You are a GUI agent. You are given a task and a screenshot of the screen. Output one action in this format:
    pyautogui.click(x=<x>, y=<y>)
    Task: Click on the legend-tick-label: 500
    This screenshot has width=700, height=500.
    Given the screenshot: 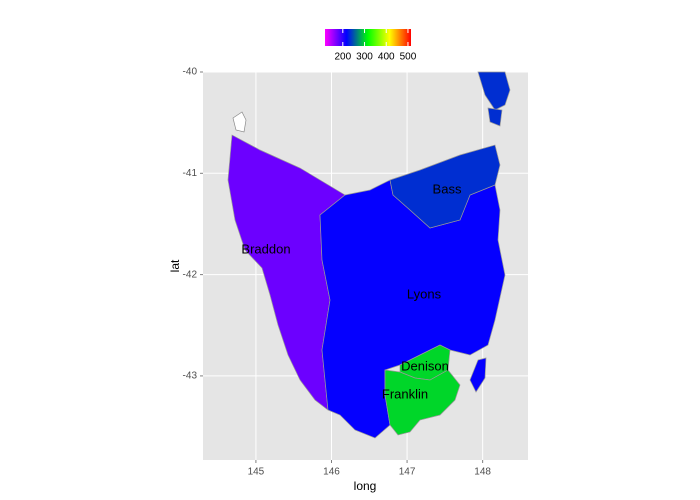 What is the action you would take?
    pyautogui.click(x=408, y=57)
    